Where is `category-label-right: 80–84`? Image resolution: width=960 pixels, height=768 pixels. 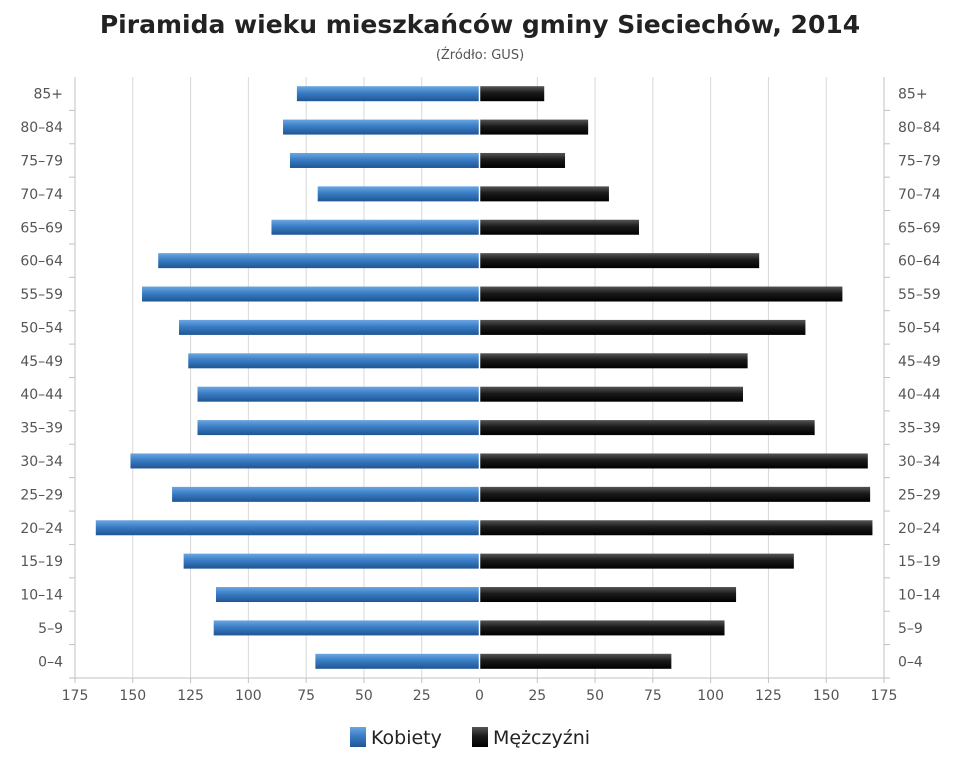 category-label-right: 80–84 is located at coordinates (919, 128).